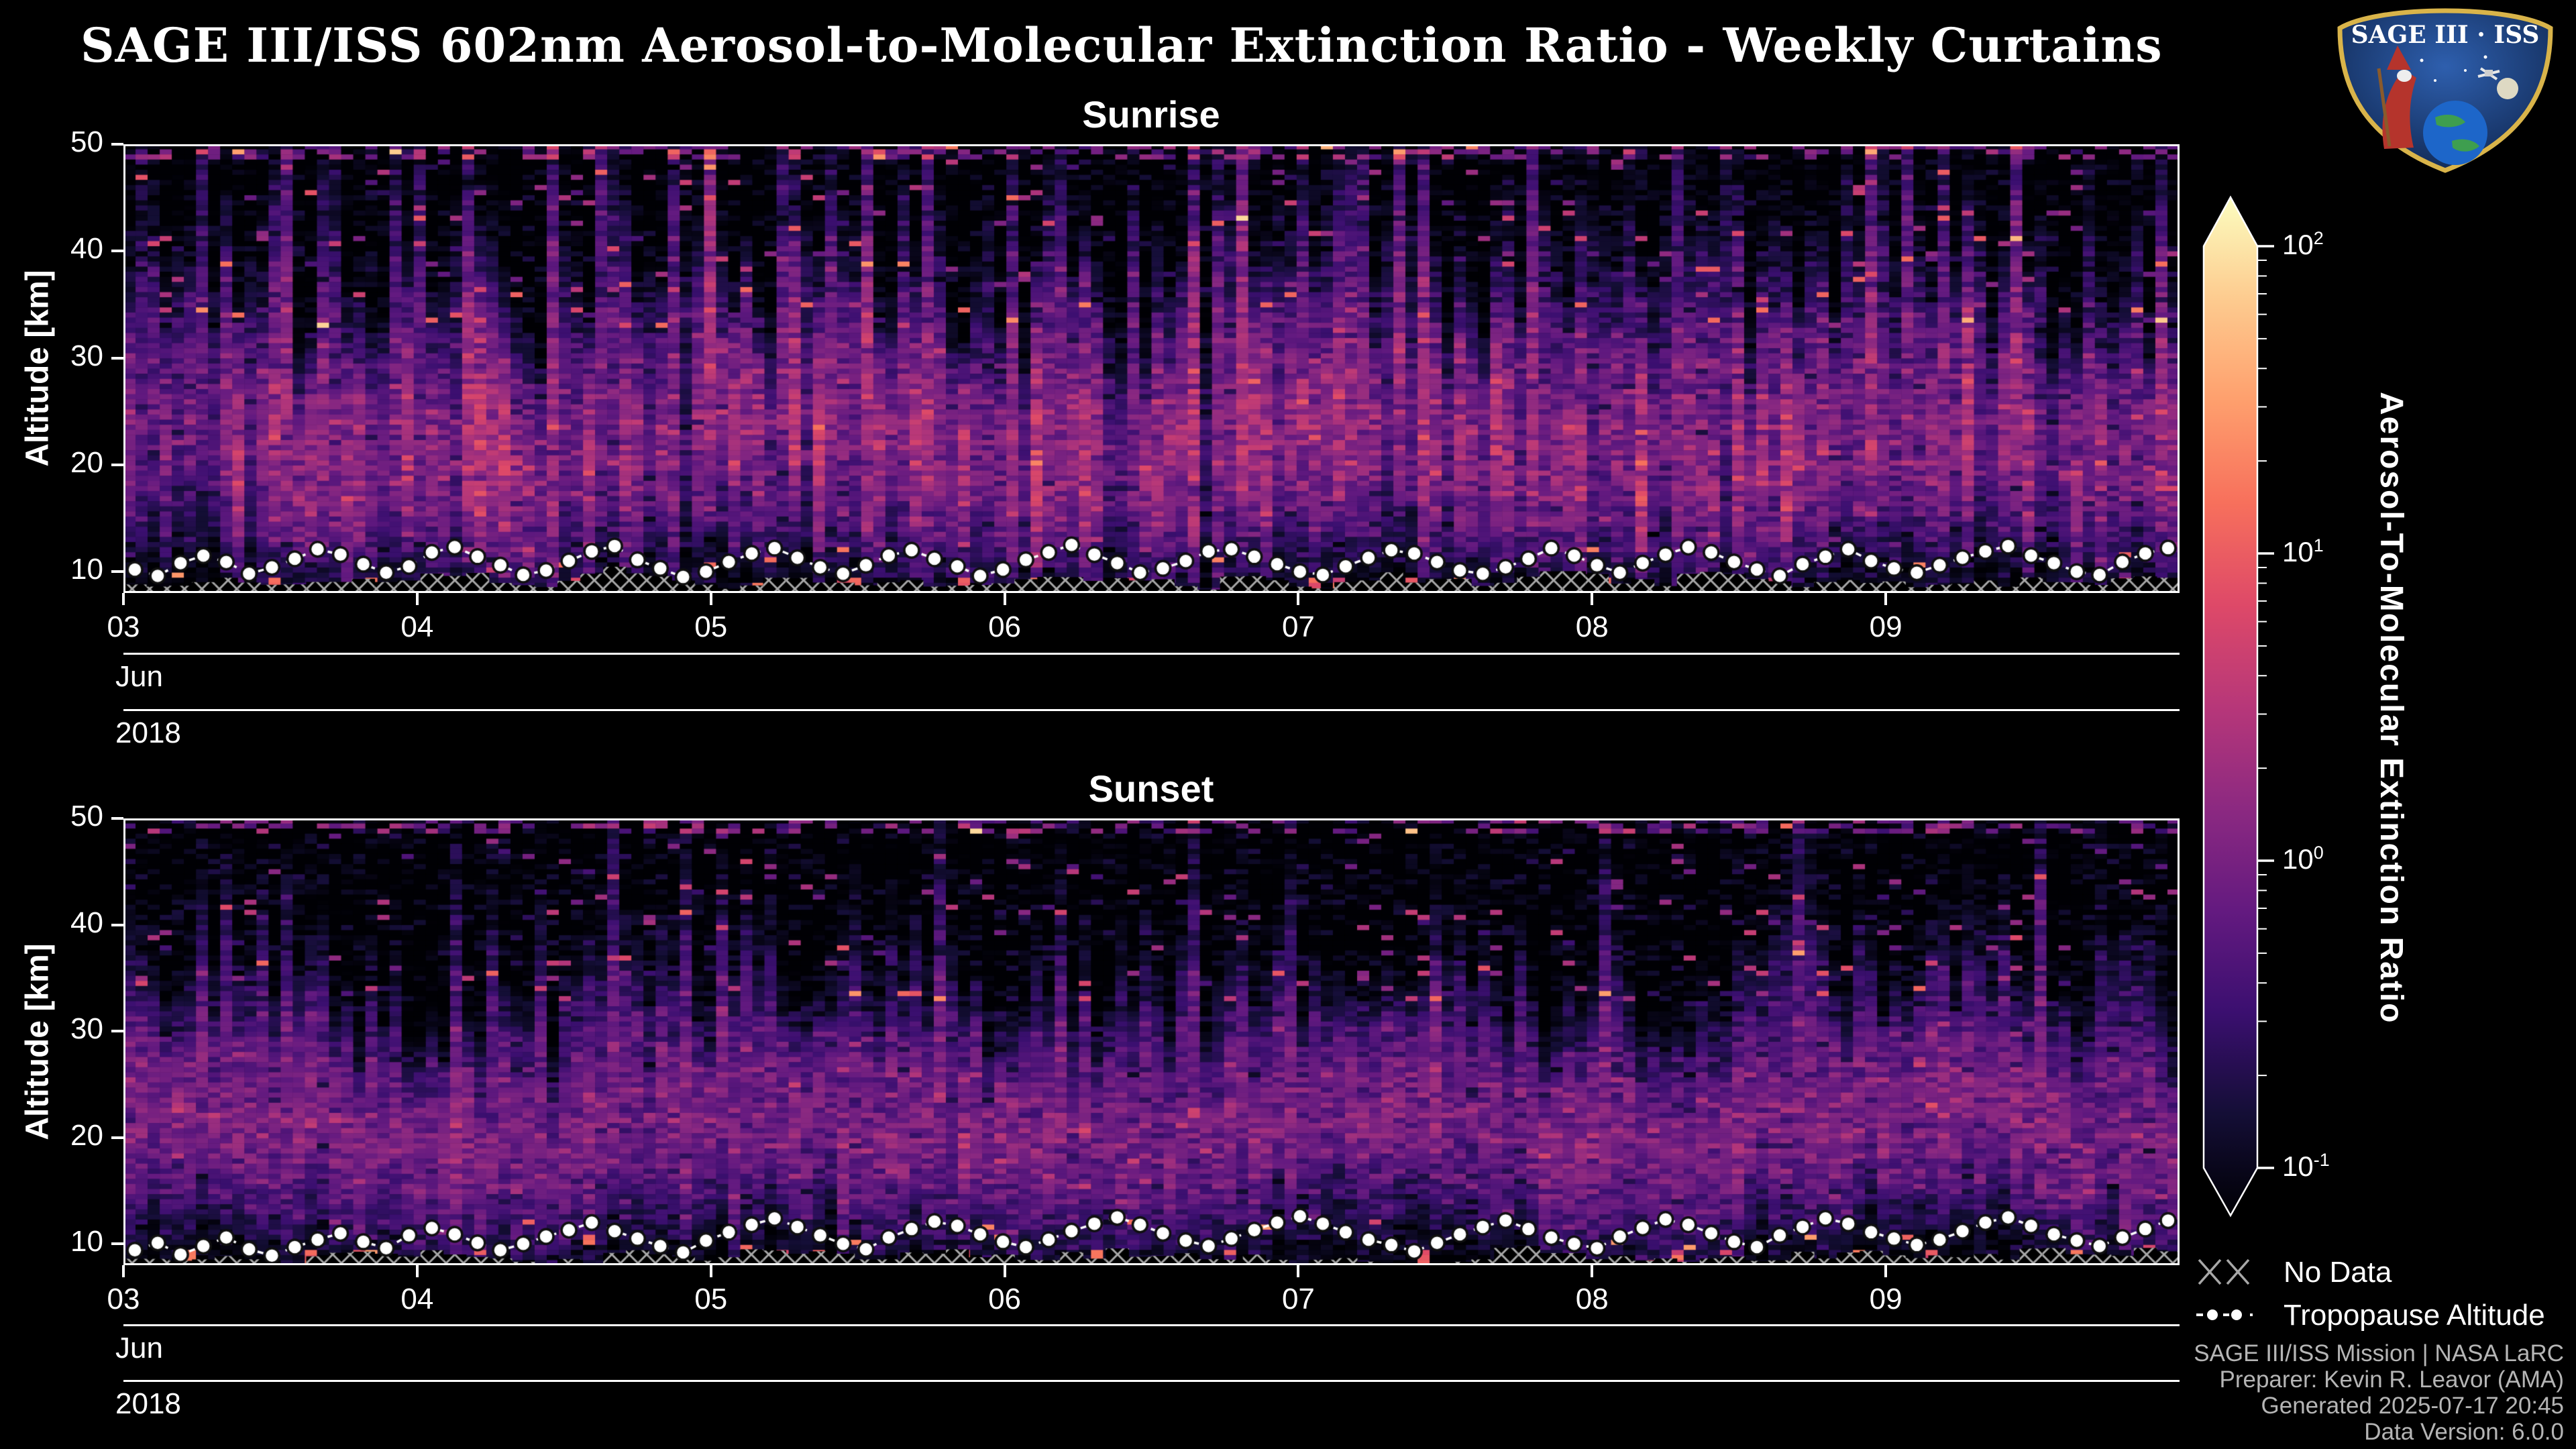 The height and width of the screenshot is (1449, 2576). I want to click on colorbar-axis-label: Aerosol-To-Molecular Extinction Ratio, so click(2391, 707).